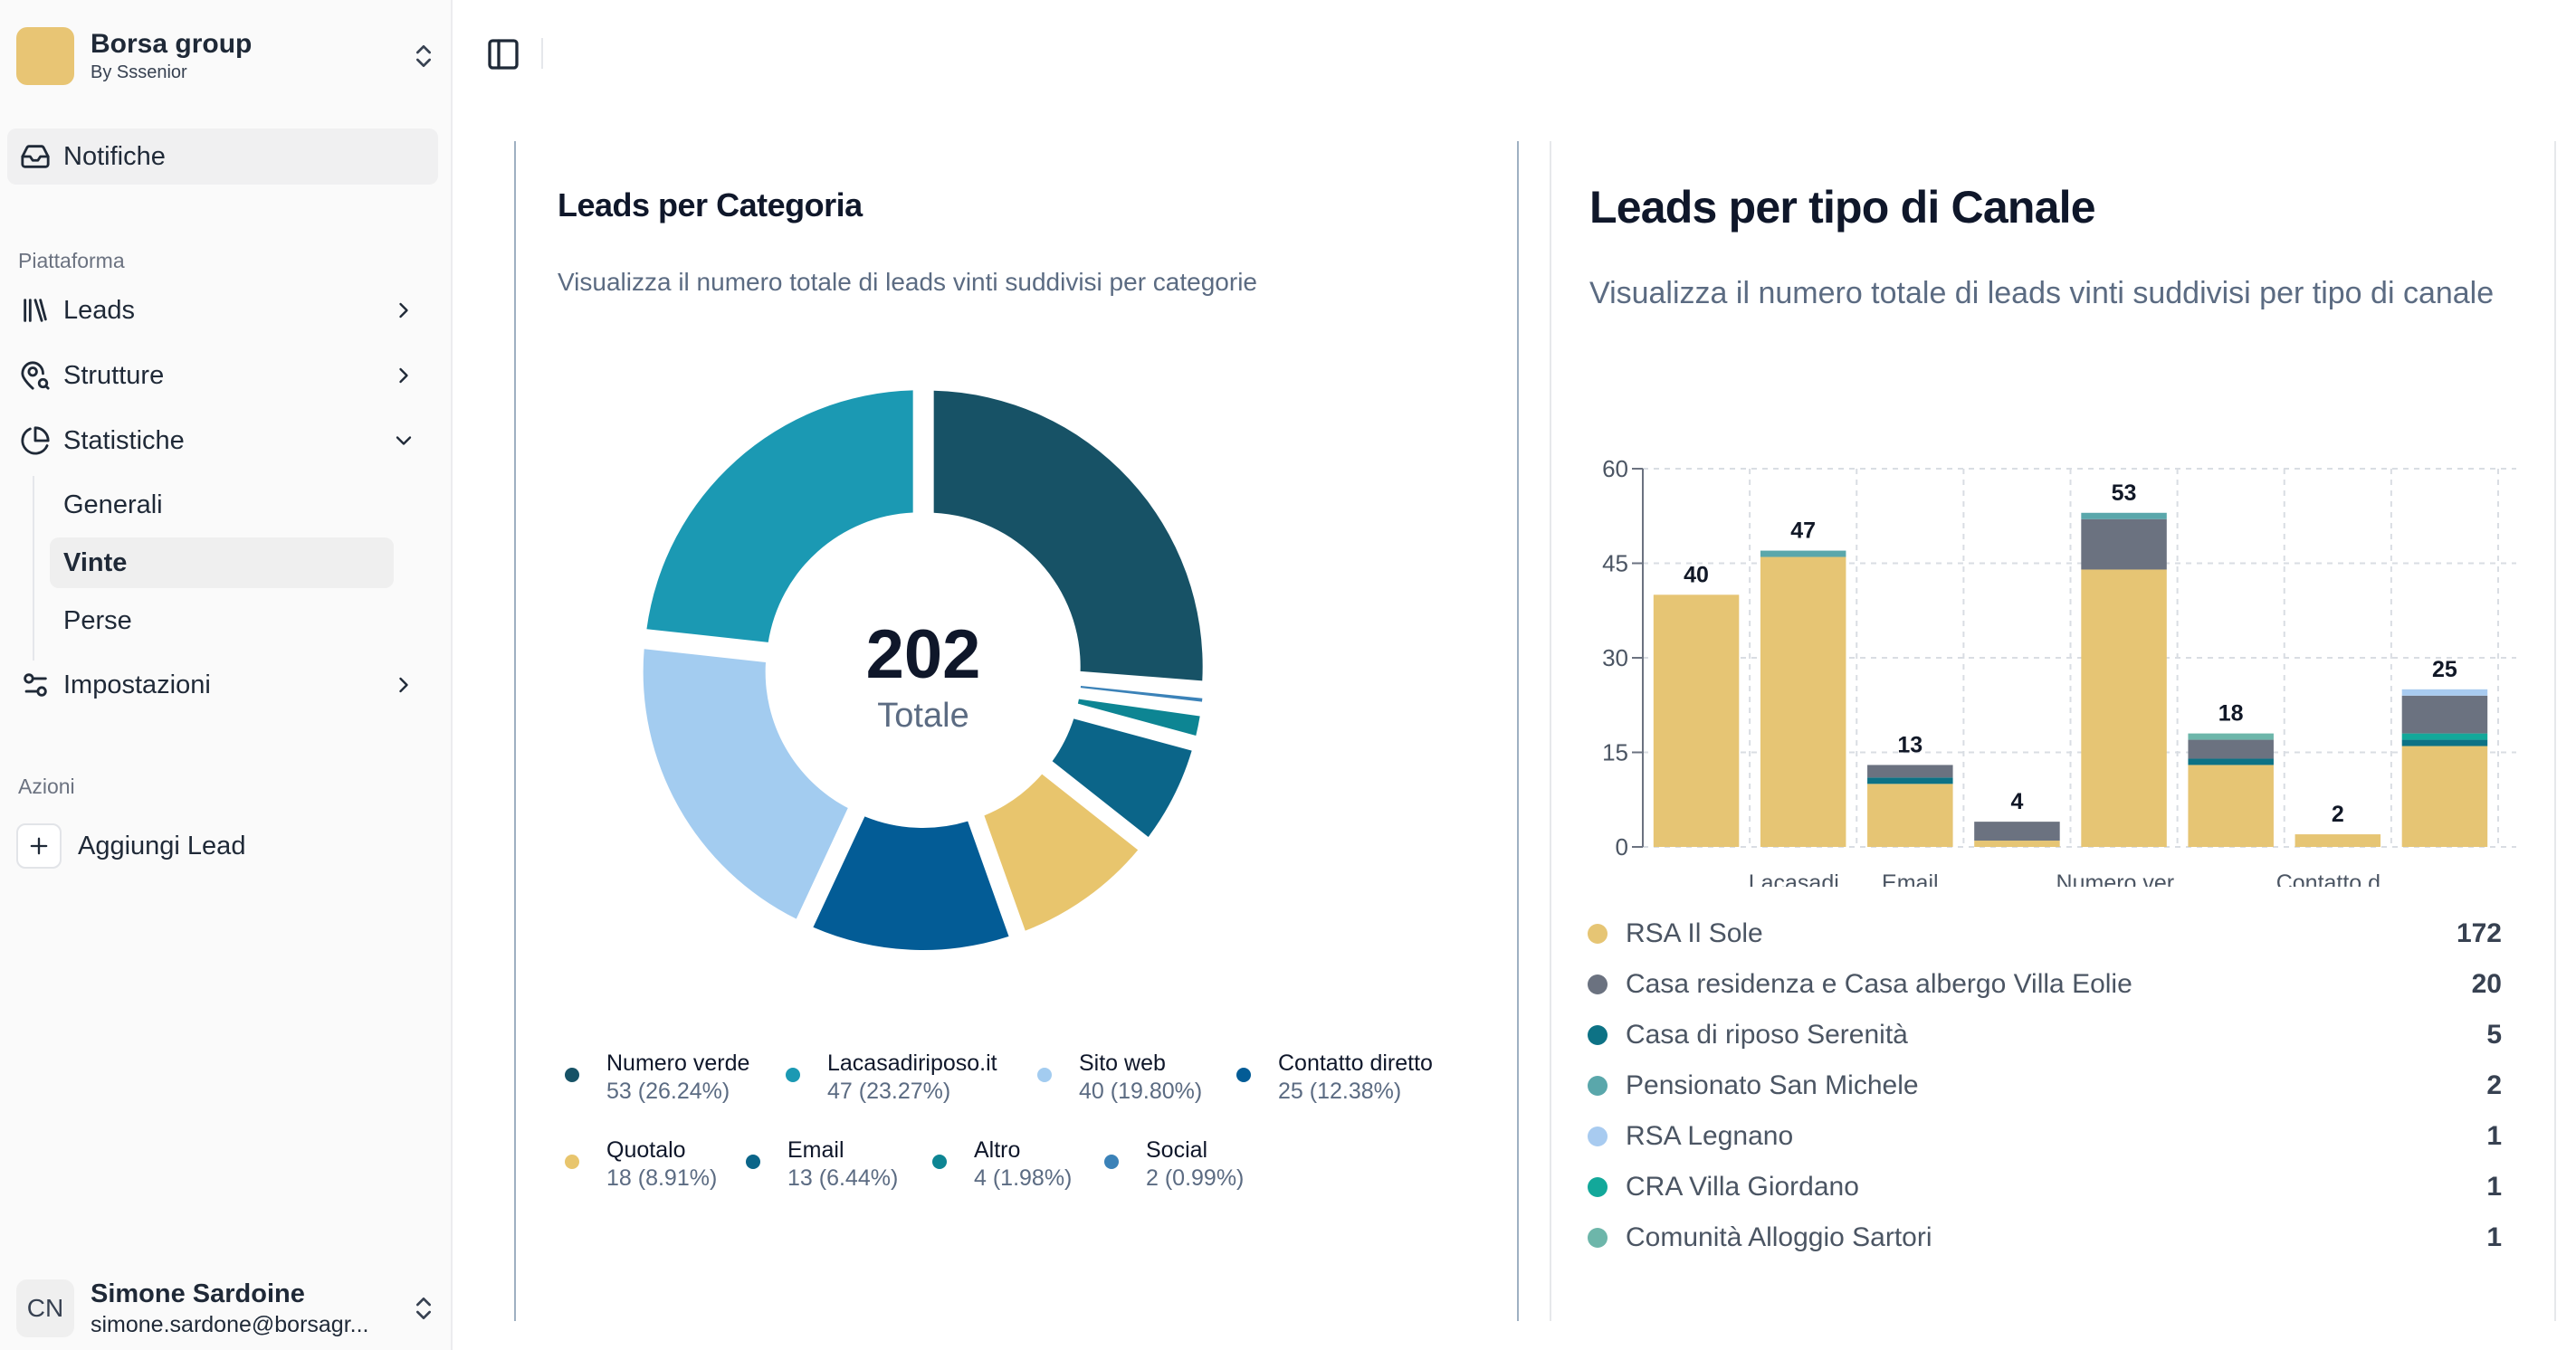 The width and height of the screenshot is (2576, 1350). I want to click on legend-item: Email 13 (6.44%), so click(822, 1164).